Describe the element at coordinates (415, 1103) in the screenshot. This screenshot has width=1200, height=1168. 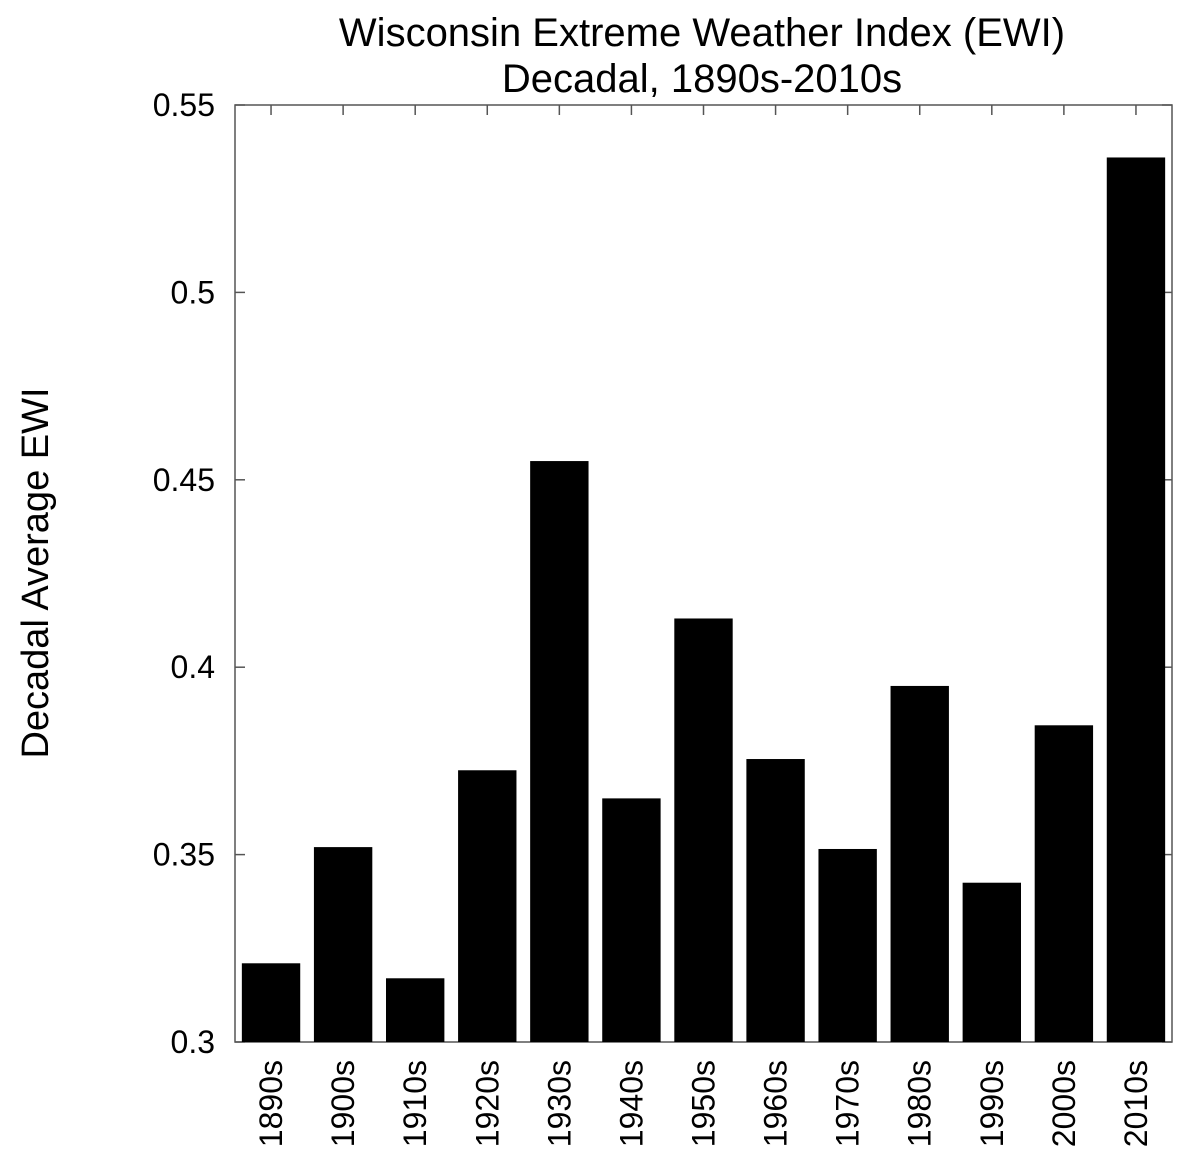
I see `x-tick-label: 1910s` at that location.